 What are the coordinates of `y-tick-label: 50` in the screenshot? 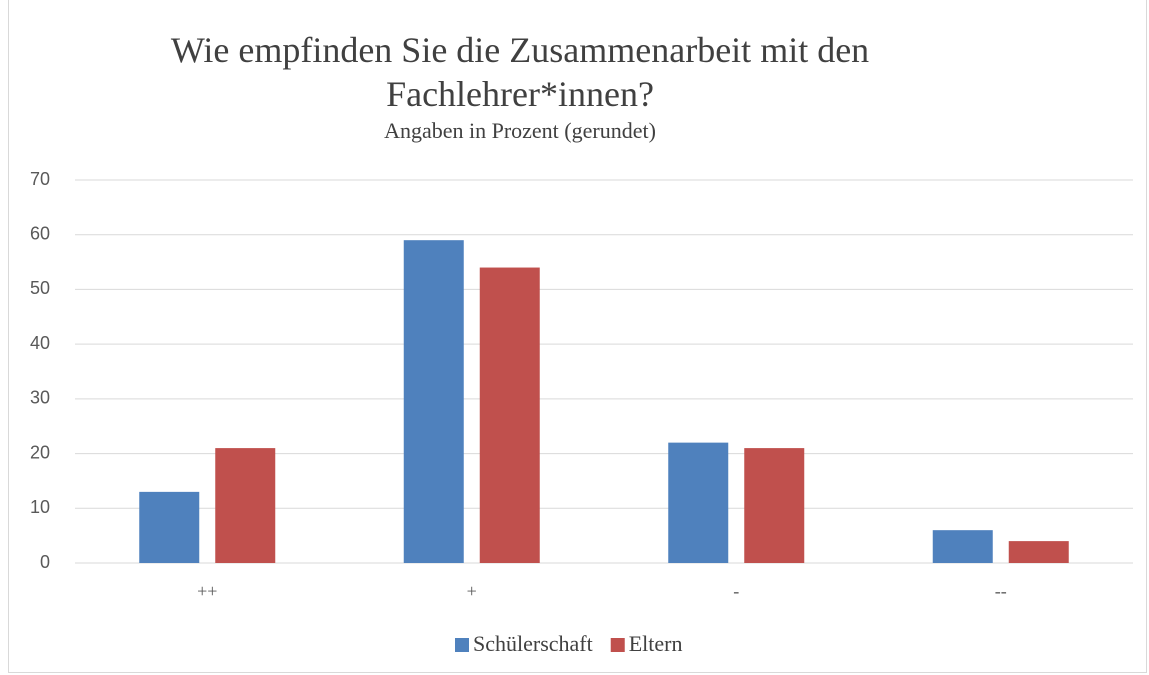 It's located at (40, 288).